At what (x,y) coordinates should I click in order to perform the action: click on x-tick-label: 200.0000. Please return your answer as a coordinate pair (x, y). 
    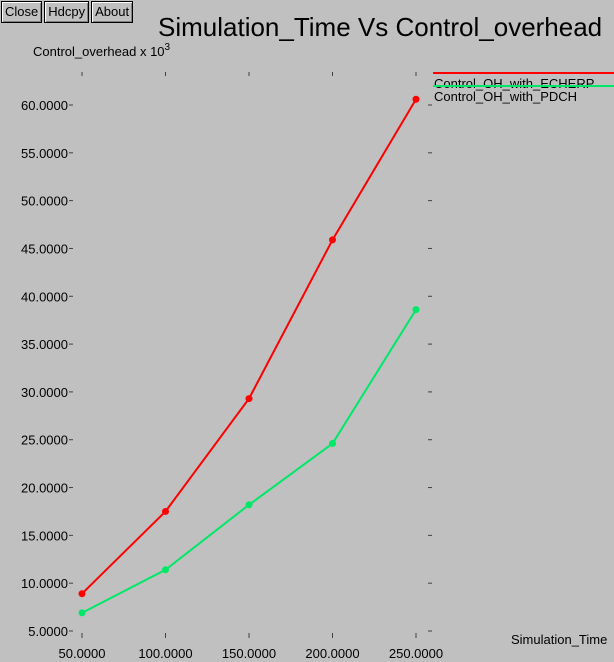
    Looking at the image, I should click on (332, 653).